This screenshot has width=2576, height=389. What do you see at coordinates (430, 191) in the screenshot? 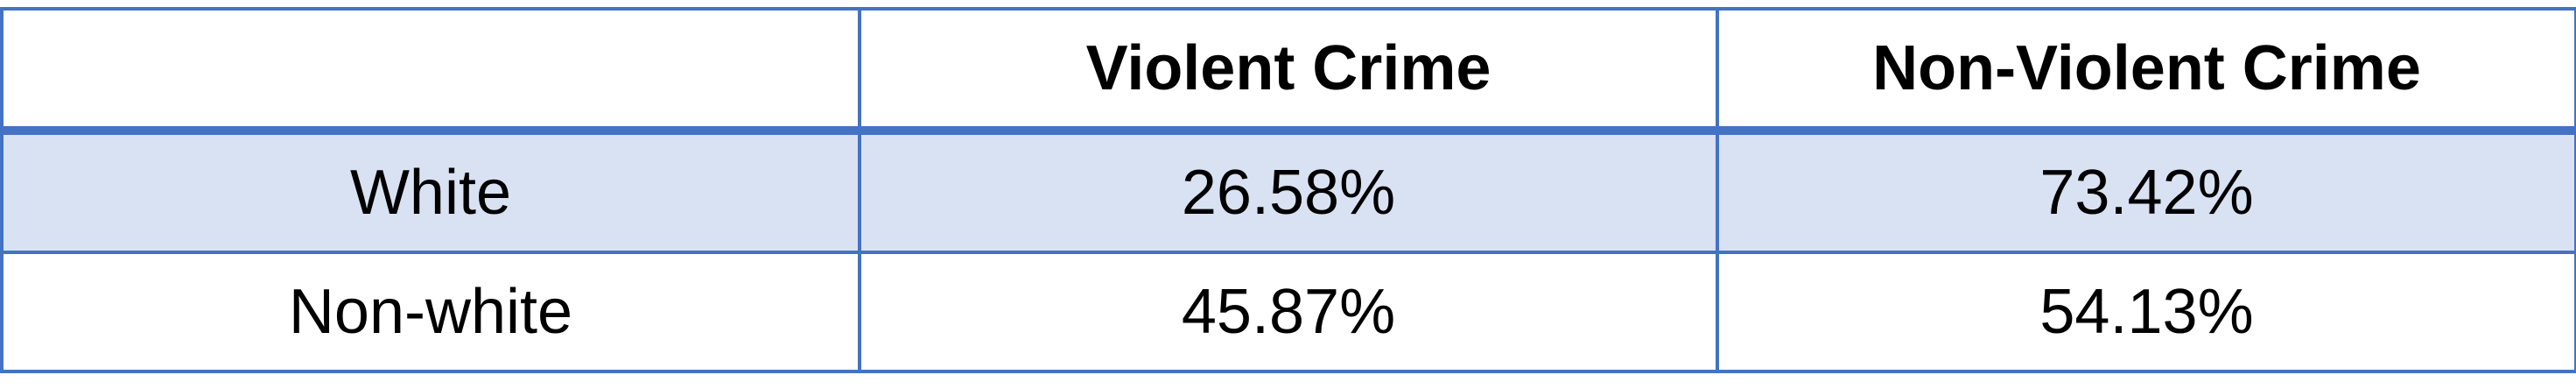
I see `row-label-white: White` at bounding box center [430, 191].